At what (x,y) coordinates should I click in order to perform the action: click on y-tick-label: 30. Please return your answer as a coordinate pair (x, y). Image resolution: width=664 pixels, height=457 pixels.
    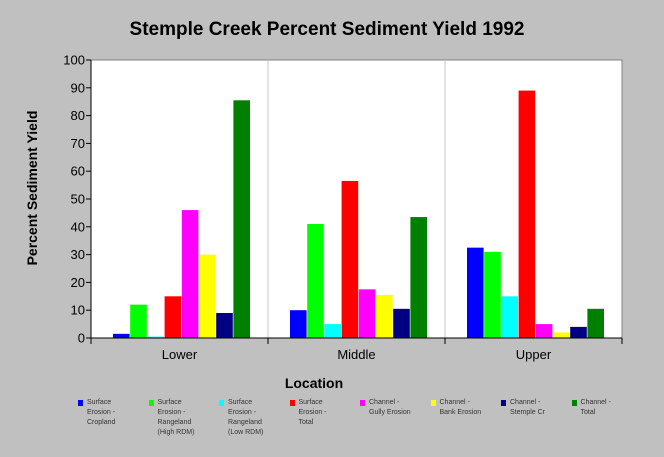
    Looking at the image, I should click on (78, 254).